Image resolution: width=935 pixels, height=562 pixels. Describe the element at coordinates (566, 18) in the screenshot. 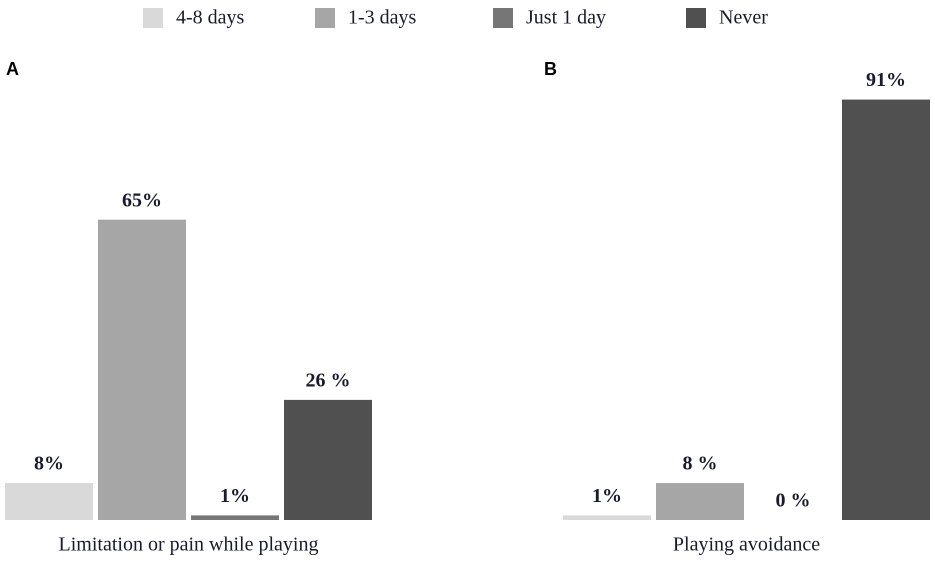

I see `legend-label: Just 1 day` at that location.